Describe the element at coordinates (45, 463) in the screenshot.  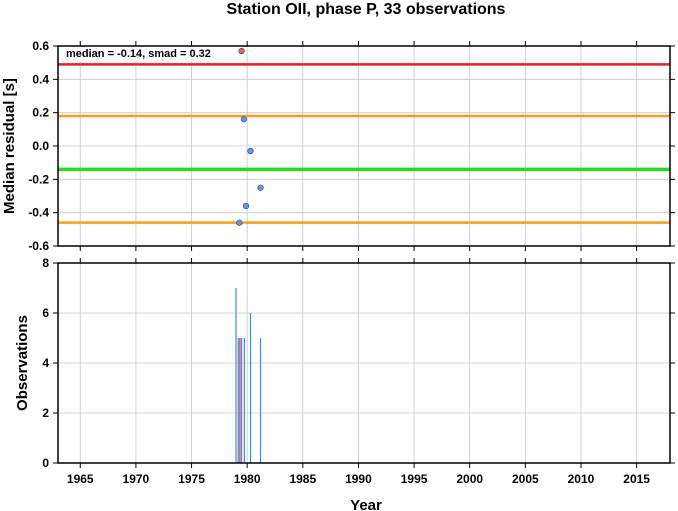
I see `observations-y-tick-label: 0` at that location.